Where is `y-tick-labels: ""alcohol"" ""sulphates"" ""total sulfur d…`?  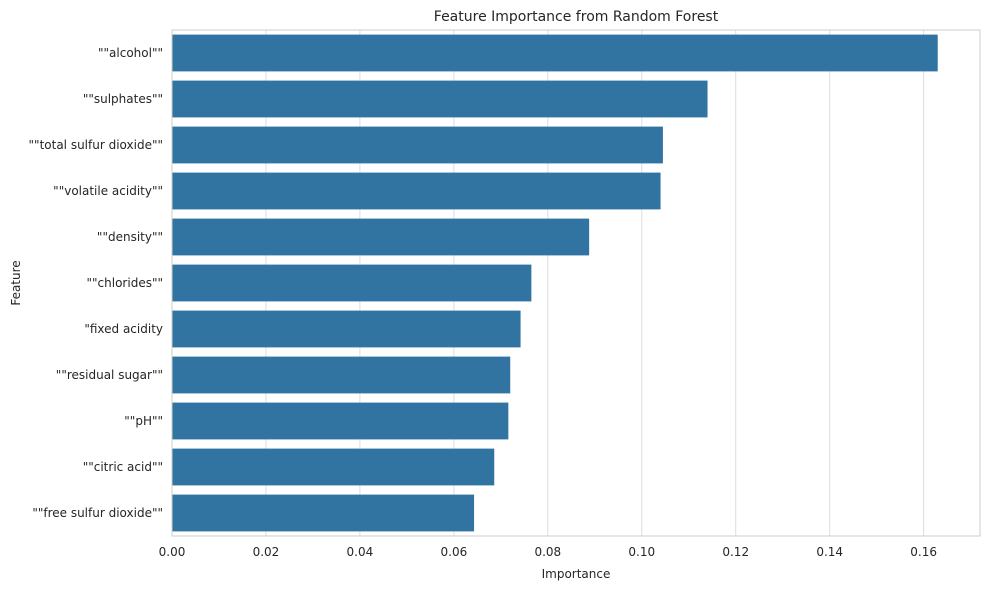
y-tick-labels: ""alcohol"" ""sulphates"" ""total sulfur d… is located at coordinates (96, 283).